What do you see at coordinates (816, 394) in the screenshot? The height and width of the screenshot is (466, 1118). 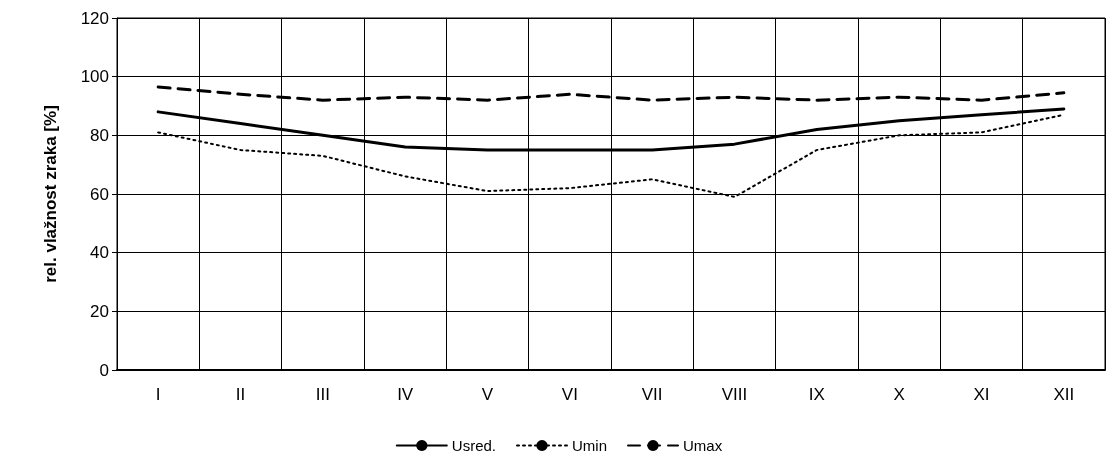 I see `x-tick-label: IX` at bounding box center [816, 394].